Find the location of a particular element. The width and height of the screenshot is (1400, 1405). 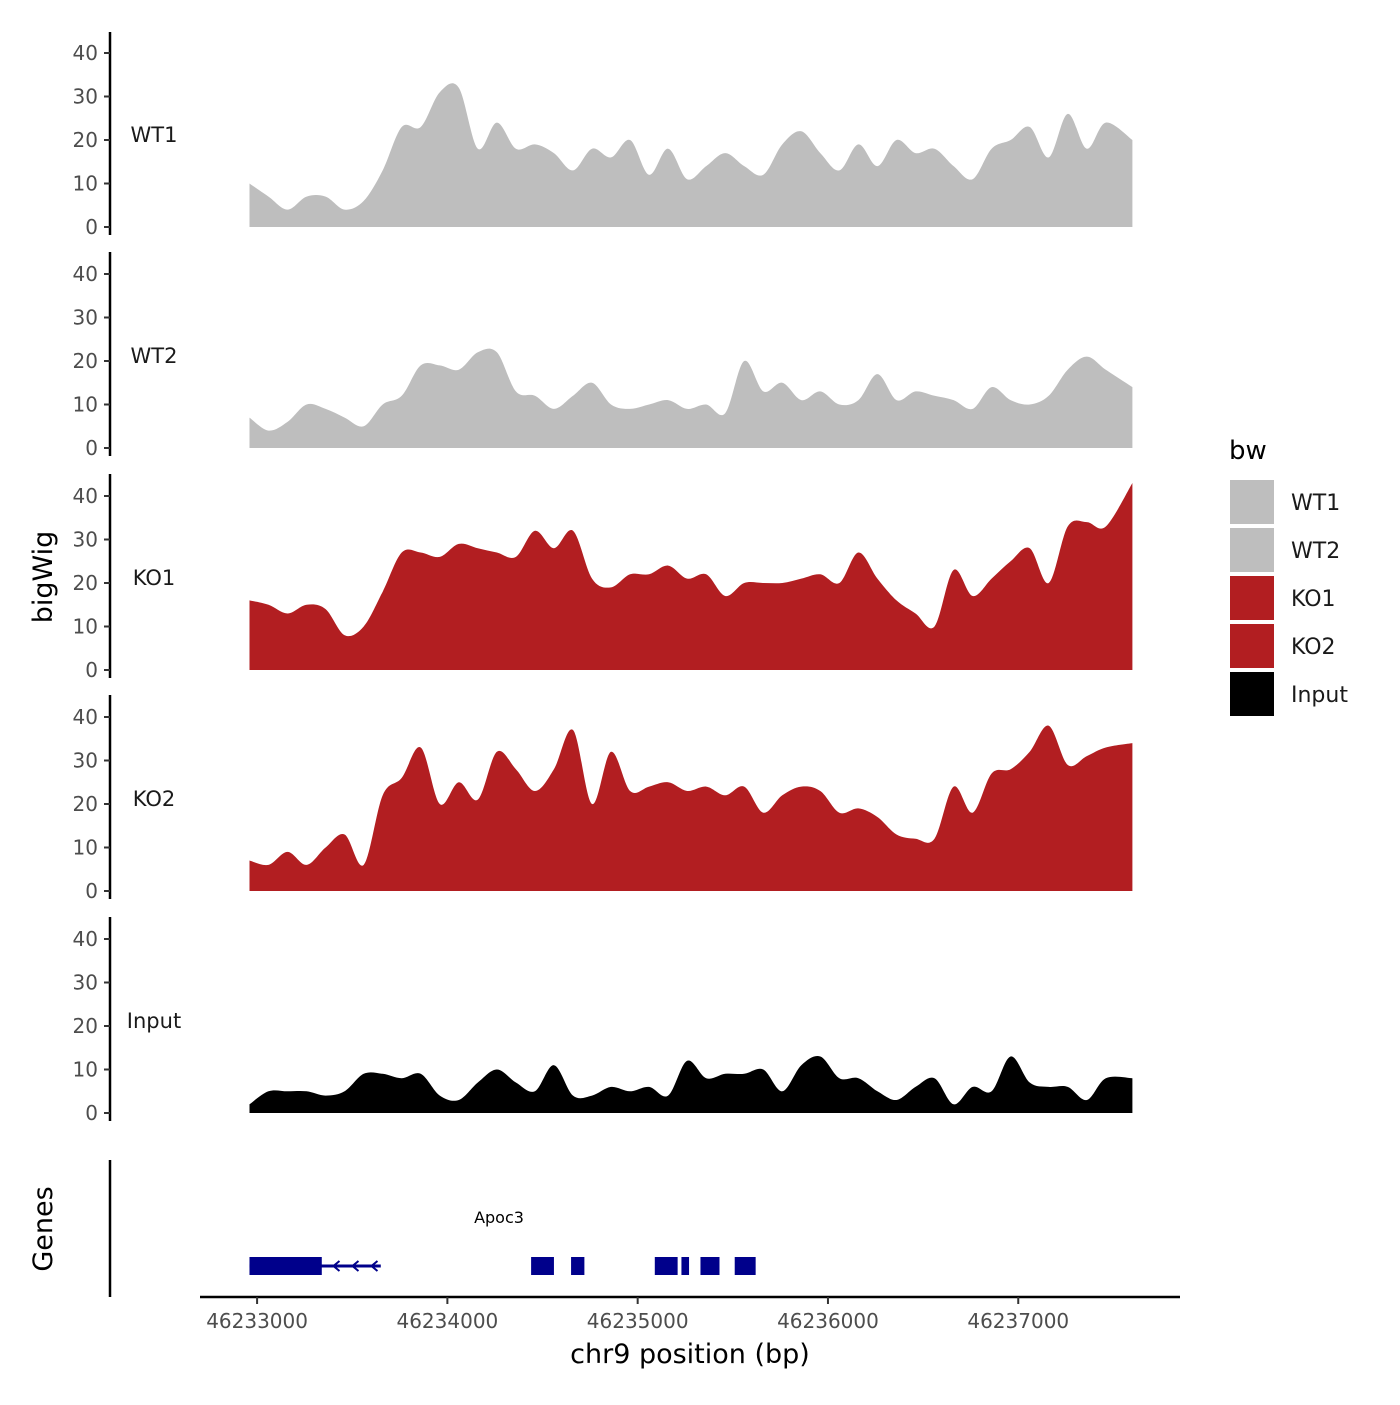

track-wt1-area is located at coordinates (691, 155).